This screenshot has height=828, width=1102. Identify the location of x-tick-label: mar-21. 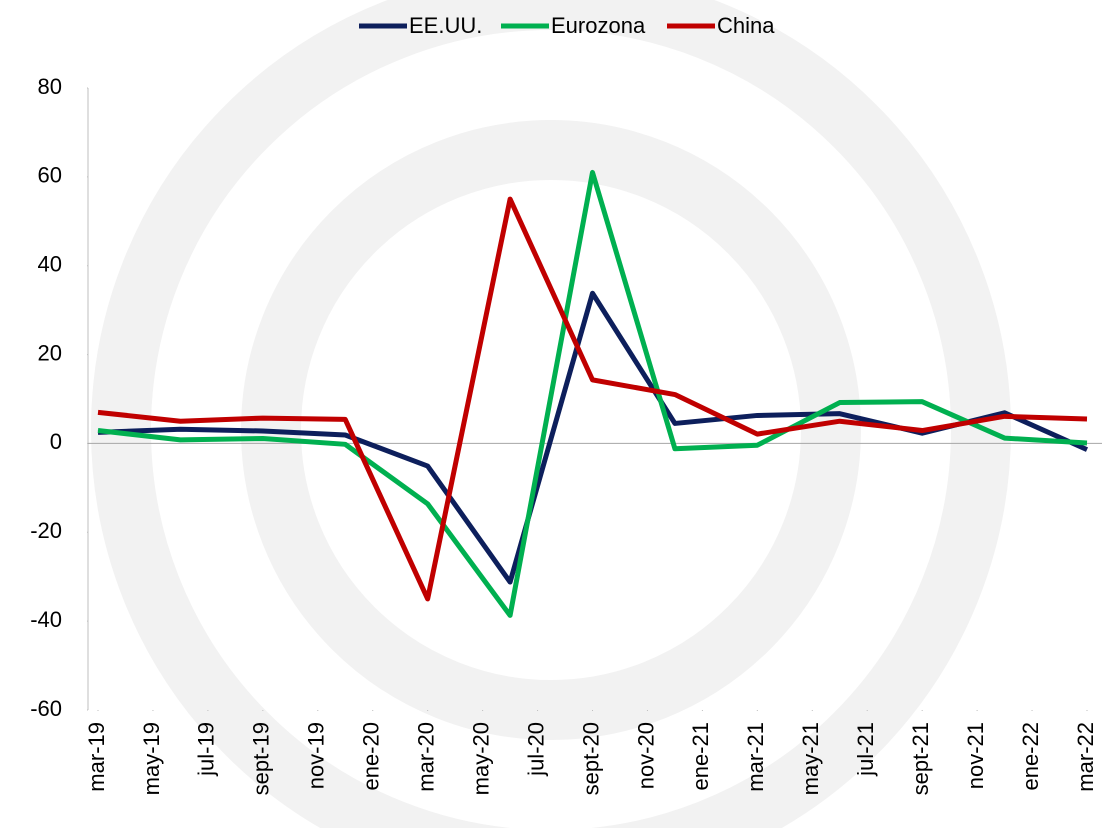
(755, 757).